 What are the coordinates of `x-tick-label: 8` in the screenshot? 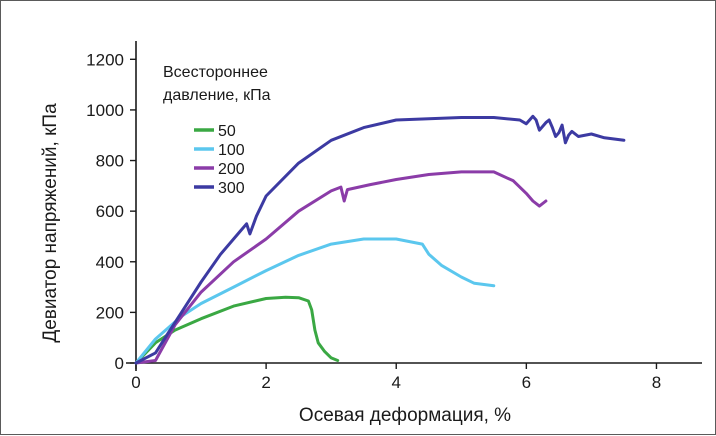 It's located at (656, 382).